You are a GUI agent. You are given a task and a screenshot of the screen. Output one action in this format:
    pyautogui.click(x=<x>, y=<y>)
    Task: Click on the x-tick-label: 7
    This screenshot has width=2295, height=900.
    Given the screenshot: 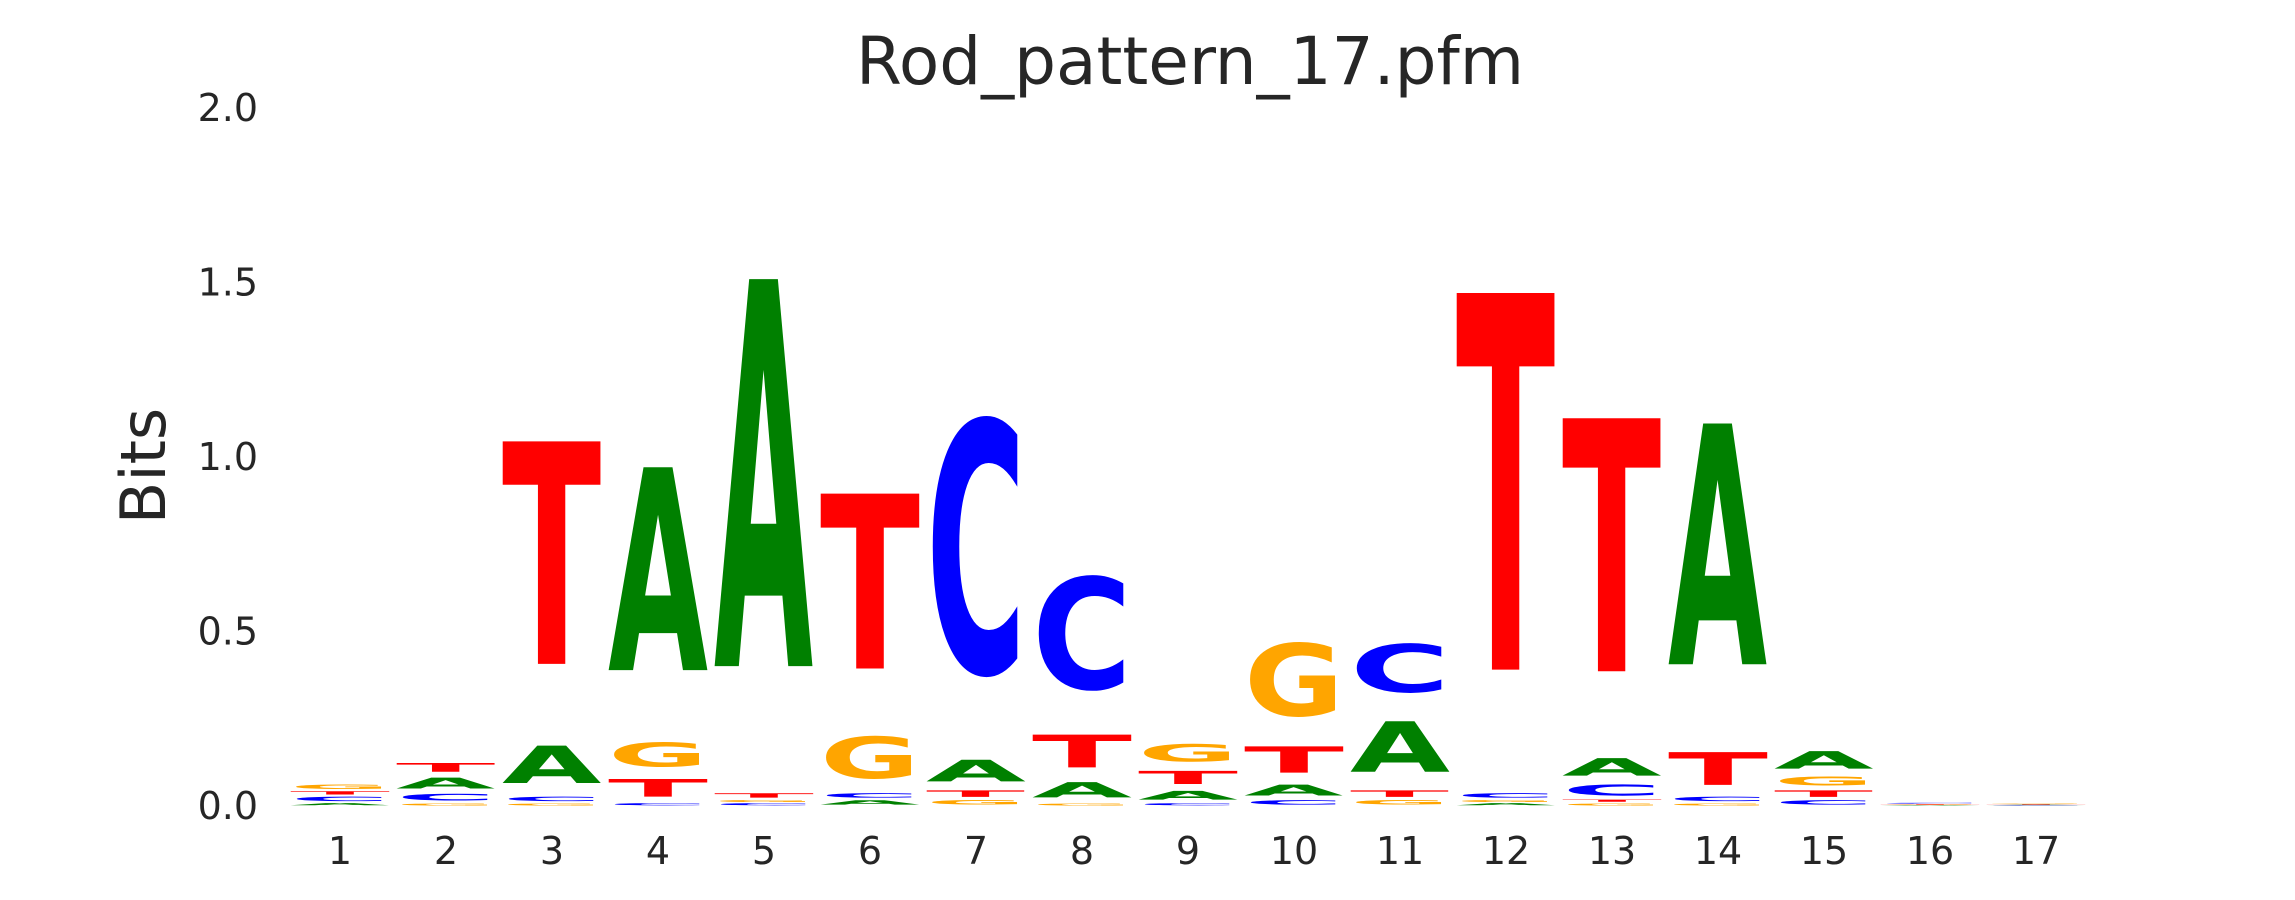 What is the action you would take?
    pyautogui.click(x=976, y=851)
    